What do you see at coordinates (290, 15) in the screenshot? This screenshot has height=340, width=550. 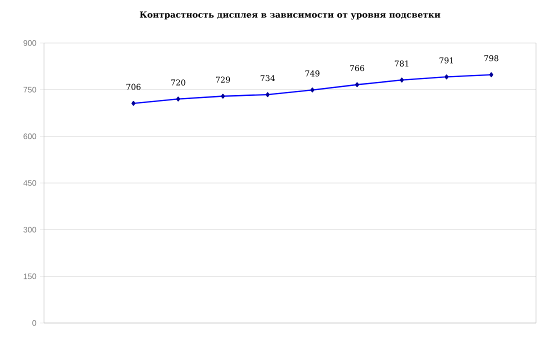 I see `chart-title: Контрастность дисплея в зависимости от уровня подсветки` at bounding box center [290, 15].